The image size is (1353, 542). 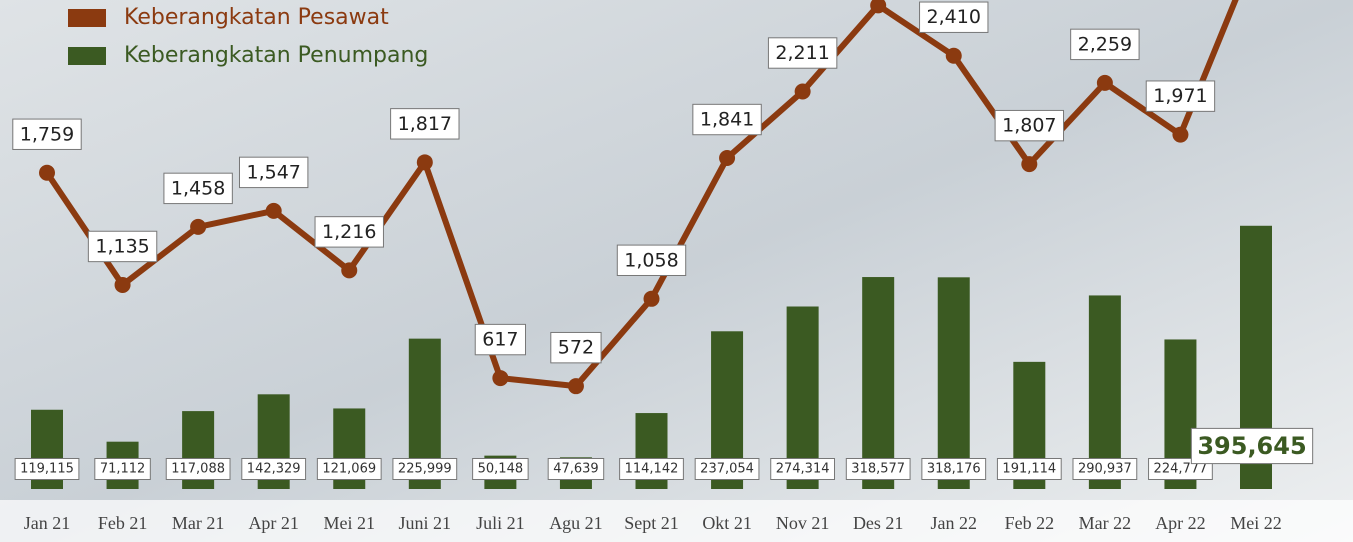 What do you see at coordinates (500, 523) in the screenshot?
I see `x-tick-label: Juli 21` at bounding box center [500, 523].